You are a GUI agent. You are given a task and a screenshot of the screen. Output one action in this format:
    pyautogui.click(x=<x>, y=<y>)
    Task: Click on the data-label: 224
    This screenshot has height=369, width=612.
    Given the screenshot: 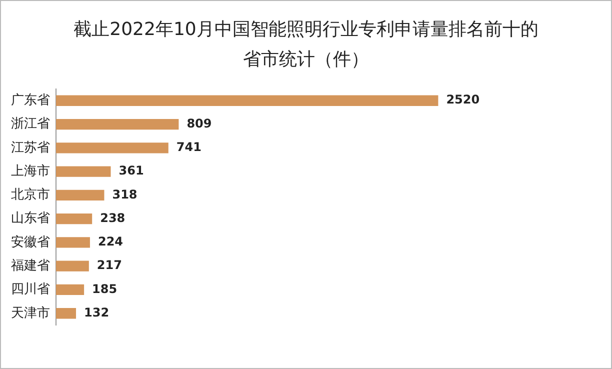 What is the action you would take?
    pyautogui.click(x=111, y=241)
    